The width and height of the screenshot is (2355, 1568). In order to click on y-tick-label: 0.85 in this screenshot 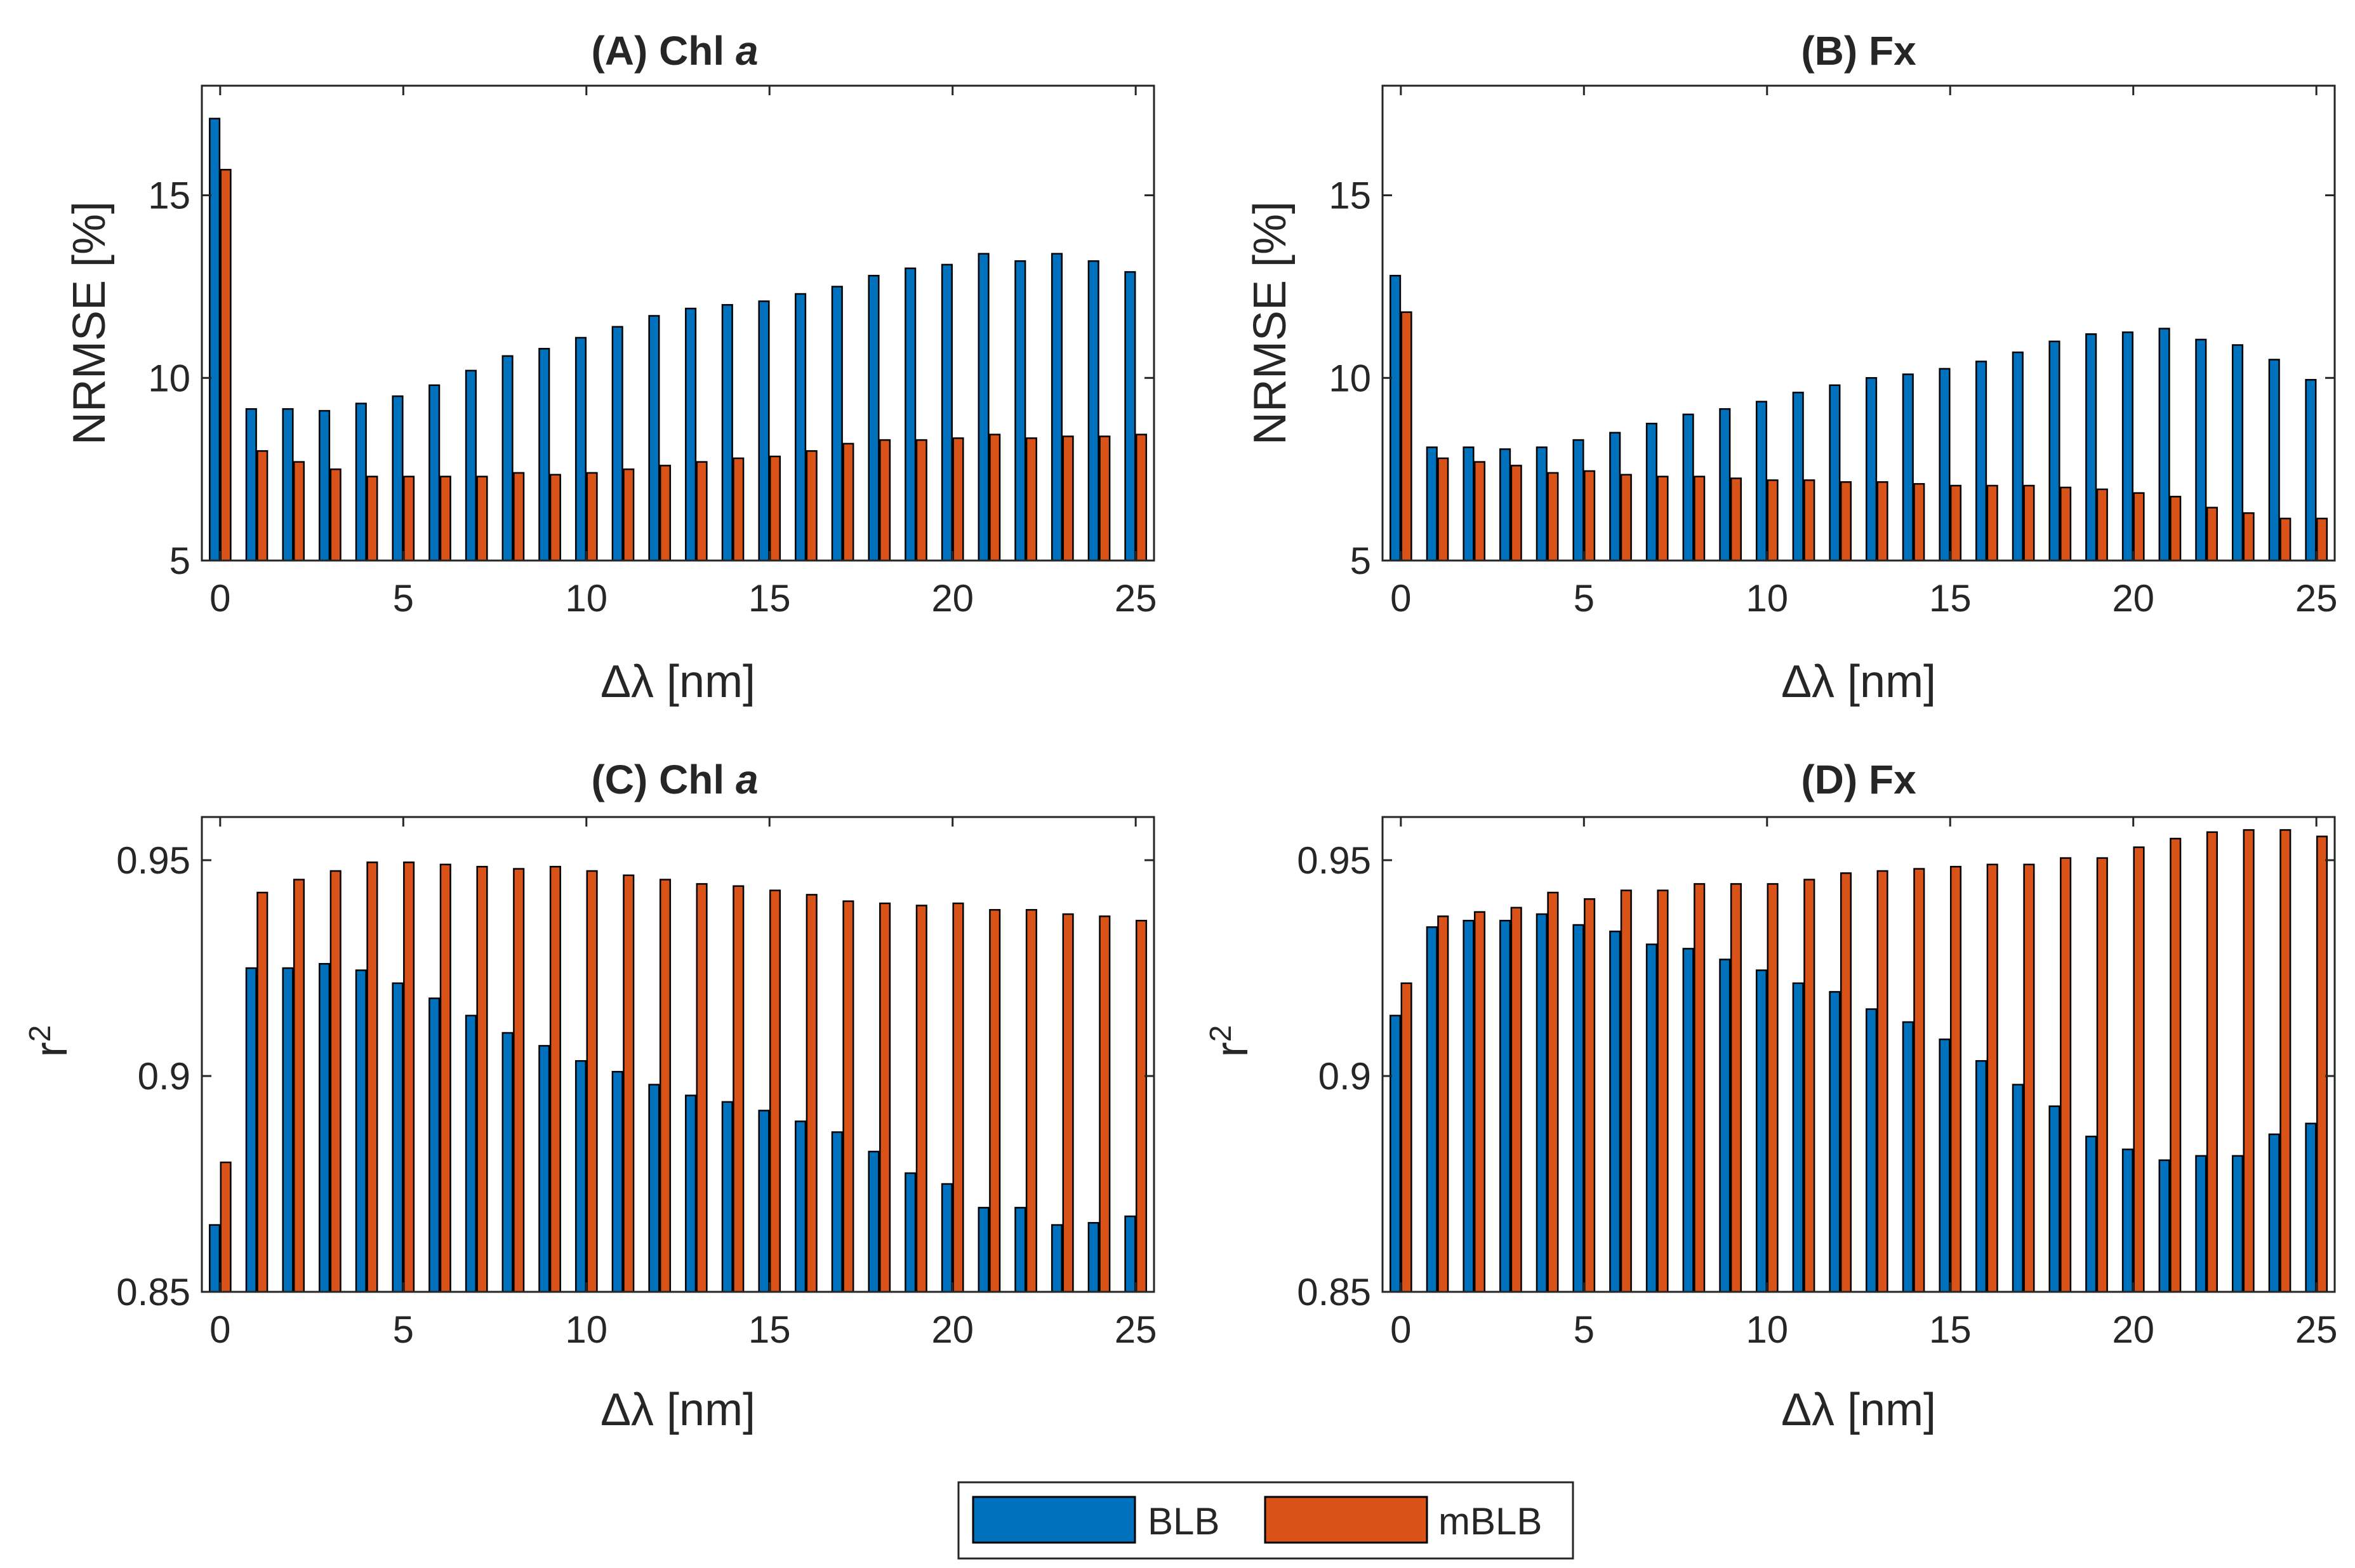, I will do `click(153, 1292)`.